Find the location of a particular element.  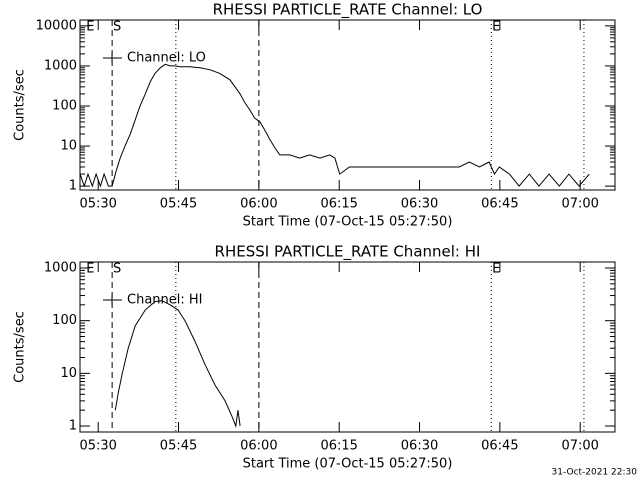

legend-label: Channel: HI is located at coordinates (165, 300).